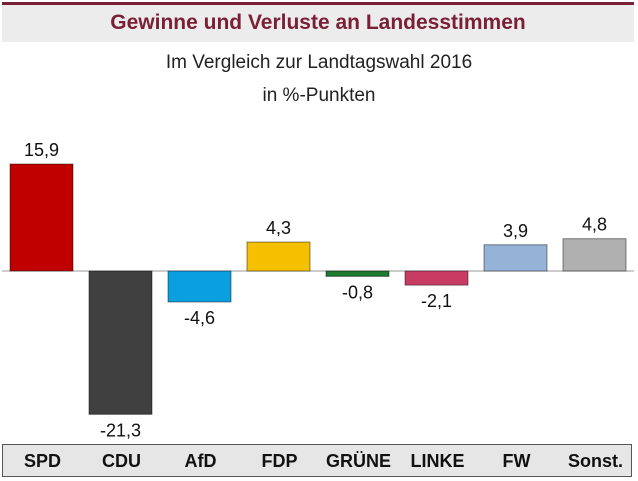 This screenshot has width=638, height=481. I want to click on bar-sonst, so click(594, 255).